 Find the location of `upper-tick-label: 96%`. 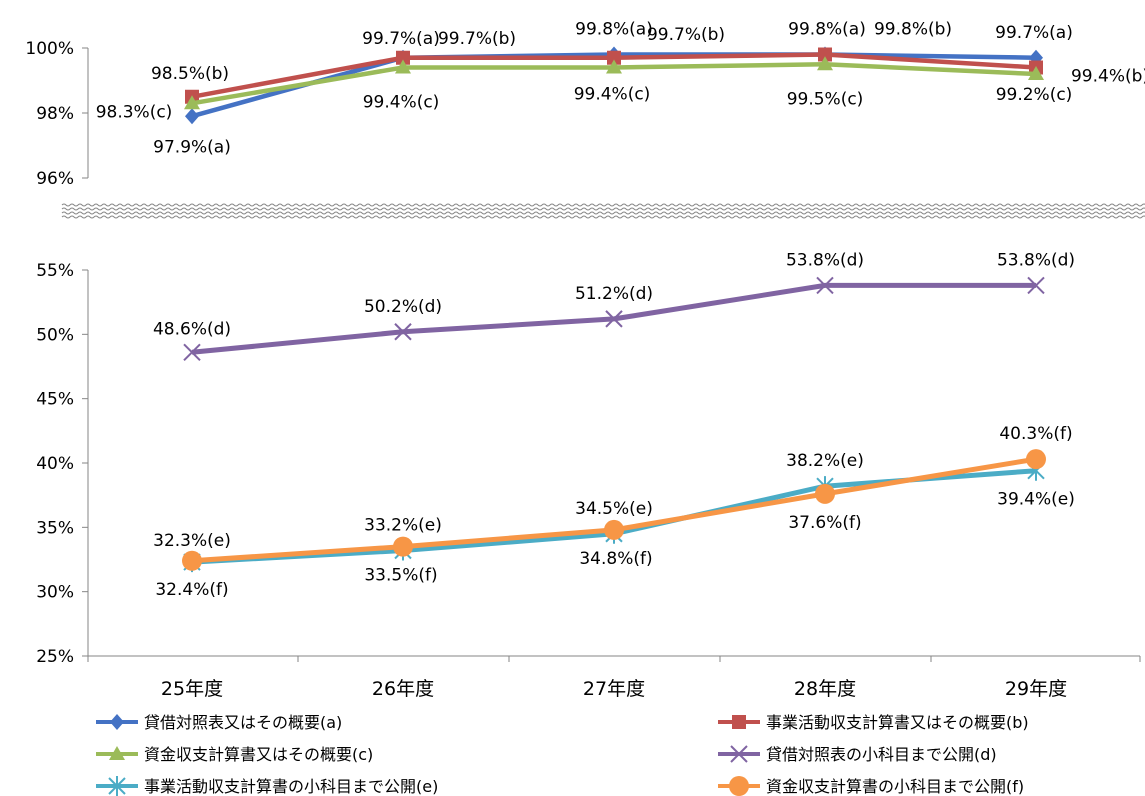

upper-tick-label: 96% is located at coordinates (55, 179).